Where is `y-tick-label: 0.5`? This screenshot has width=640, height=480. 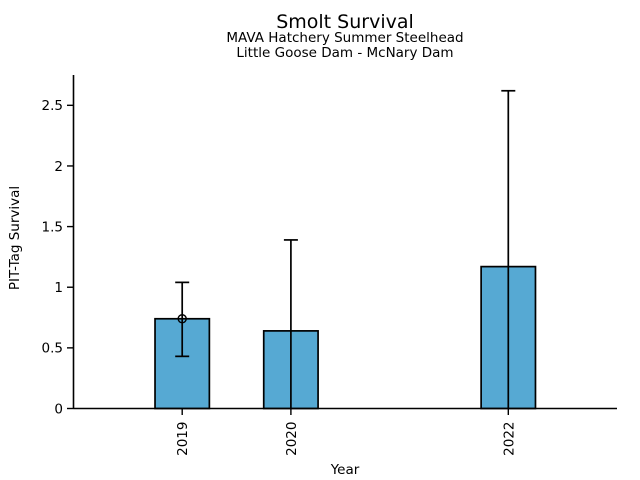
y-tick-label: 0.5 is located at coordinates (52, 349).